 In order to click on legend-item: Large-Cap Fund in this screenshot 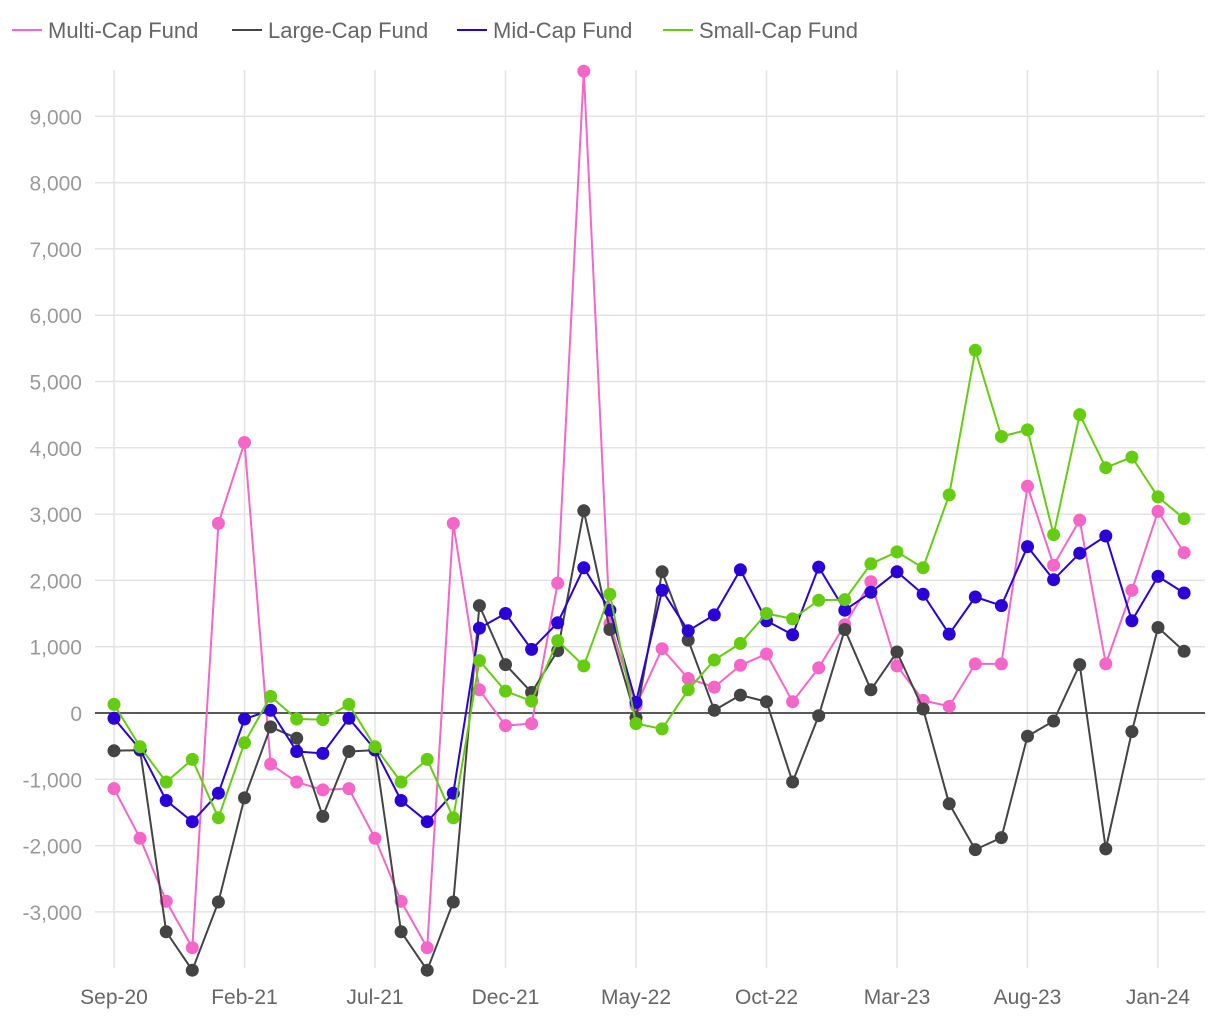, I will do `click(330, 30)`.